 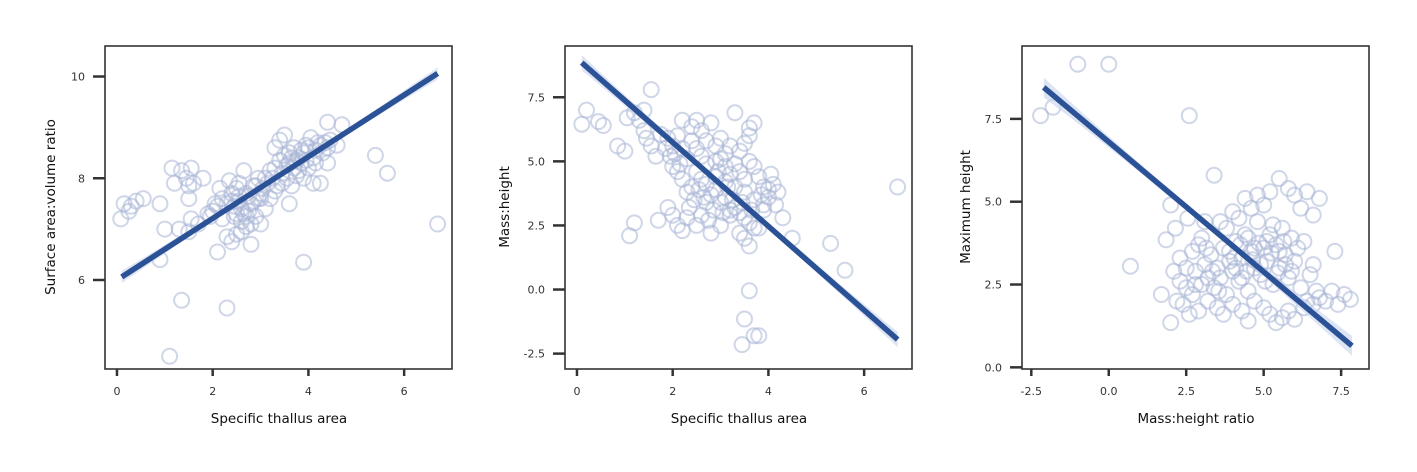 I want to click on x-tick-label: 5.0, so click(x=1264, y=391).